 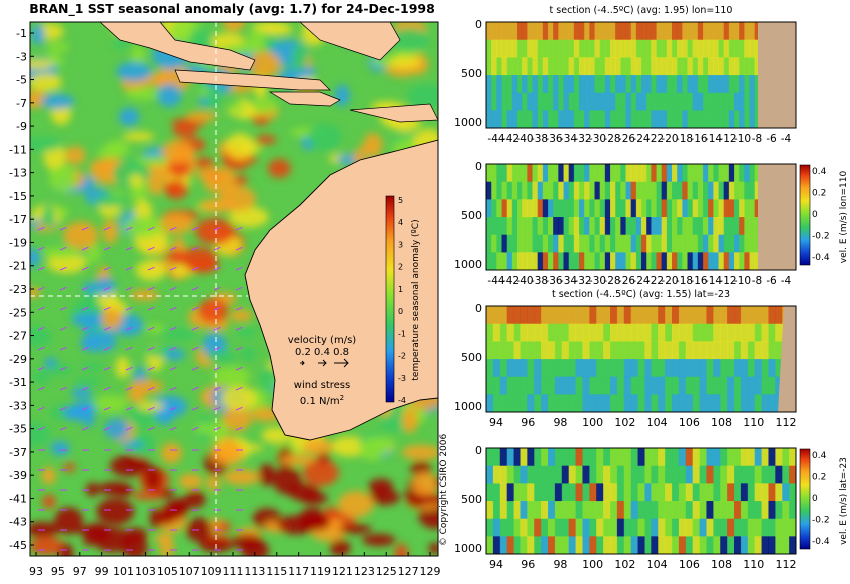 I want to click on section-y-tick: 0, so click(x=478, y=24).